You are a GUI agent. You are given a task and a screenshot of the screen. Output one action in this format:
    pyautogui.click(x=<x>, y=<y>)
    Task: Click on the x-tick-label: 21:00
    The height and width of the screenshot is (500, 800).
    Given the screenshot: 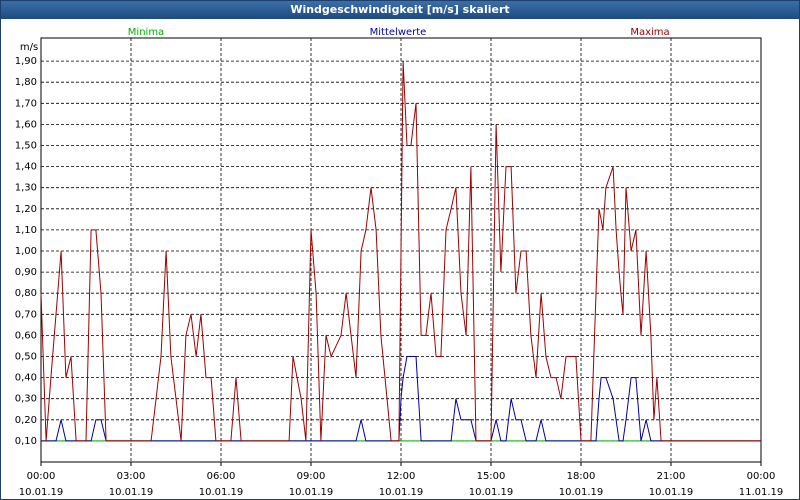 What is the action you would take?
    pyautogui.click(x=671, y=476)
    